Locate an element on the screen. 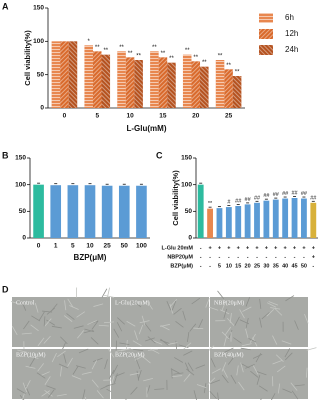 This screenshot has width=322, height=400. x-tick-label: 1 is located at coordinates (56, 246).